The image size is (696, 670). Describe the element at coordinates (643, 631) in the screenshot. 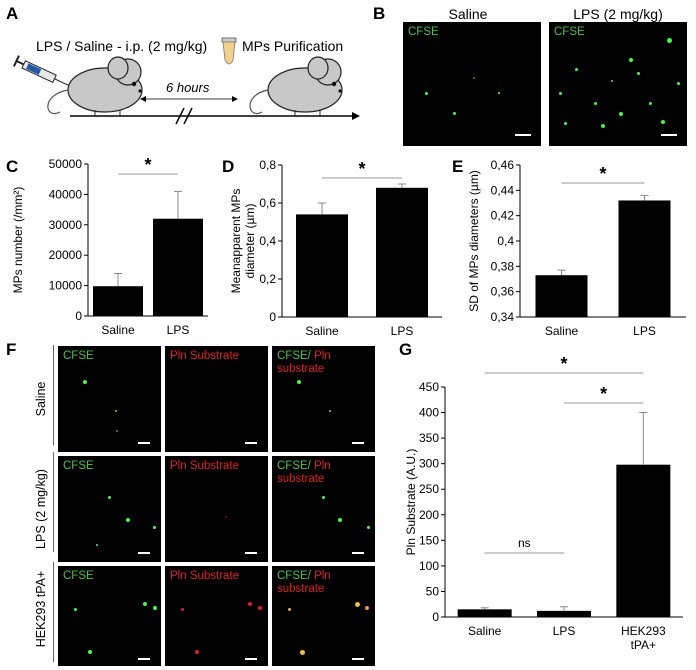

I see `x-tick-label: HEK293` at that location.